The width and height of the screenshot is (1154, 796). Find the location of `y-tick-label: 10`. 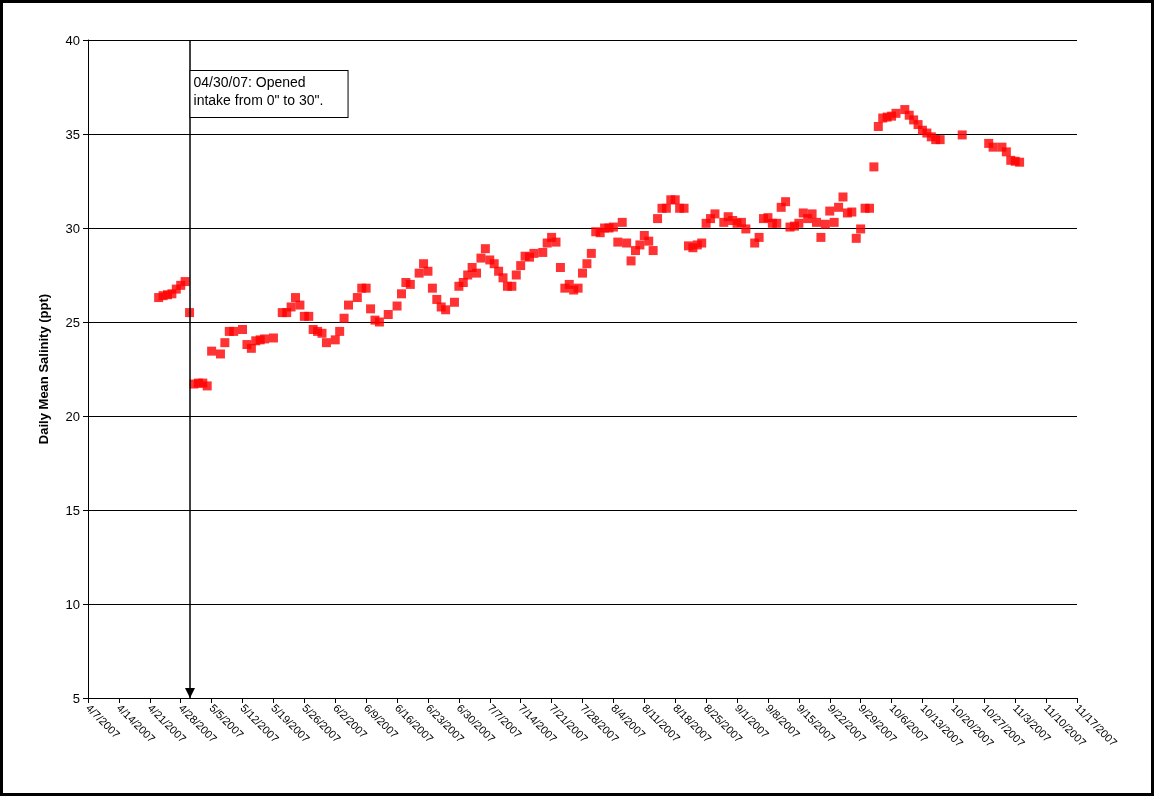

y-tick-label: 10 is located at coordinates (72, 604).